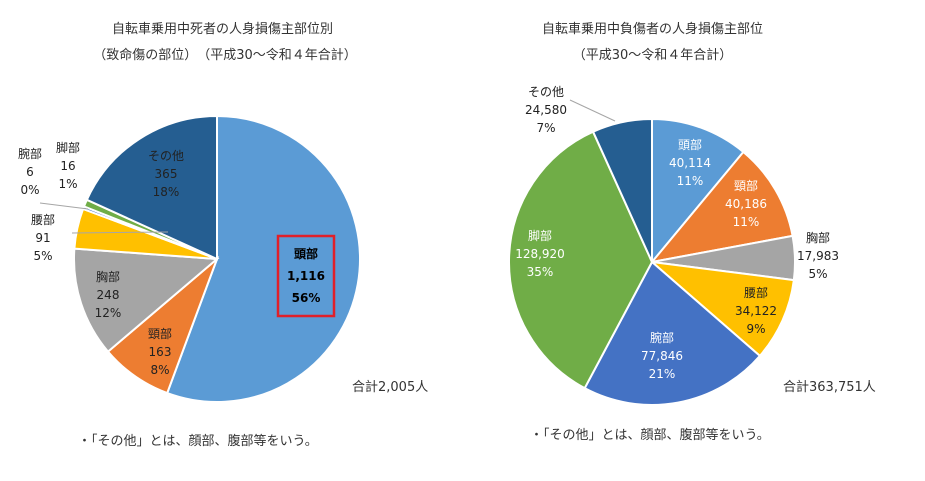  I want to click on chart1-label-4-name: 腕部, so click(30, 153).